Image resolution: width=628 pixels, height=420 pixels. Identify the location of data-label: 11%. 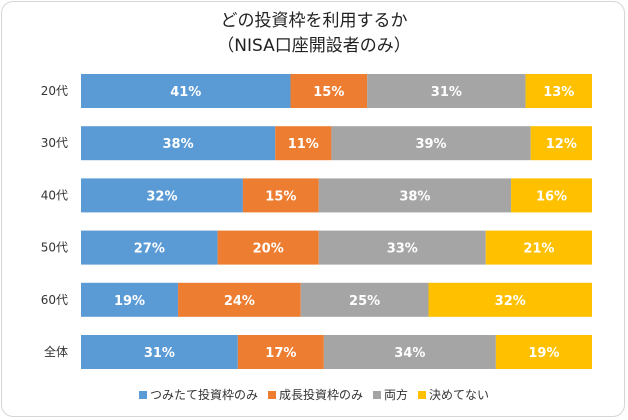
(303, 144).